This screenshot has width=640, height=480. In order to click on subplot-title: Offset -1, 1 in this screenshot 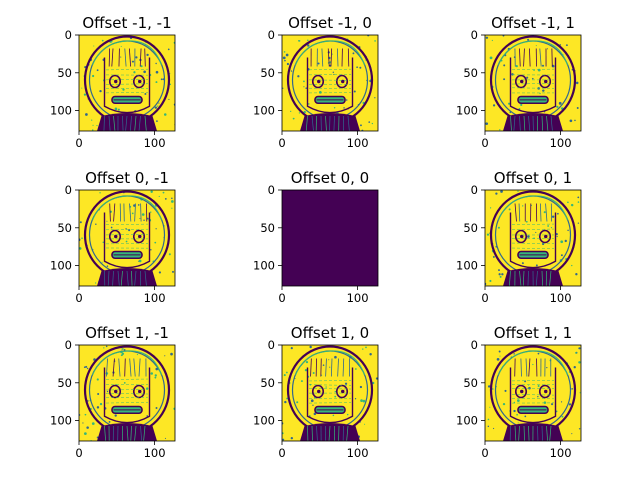, I will do `click(533, 23)`.